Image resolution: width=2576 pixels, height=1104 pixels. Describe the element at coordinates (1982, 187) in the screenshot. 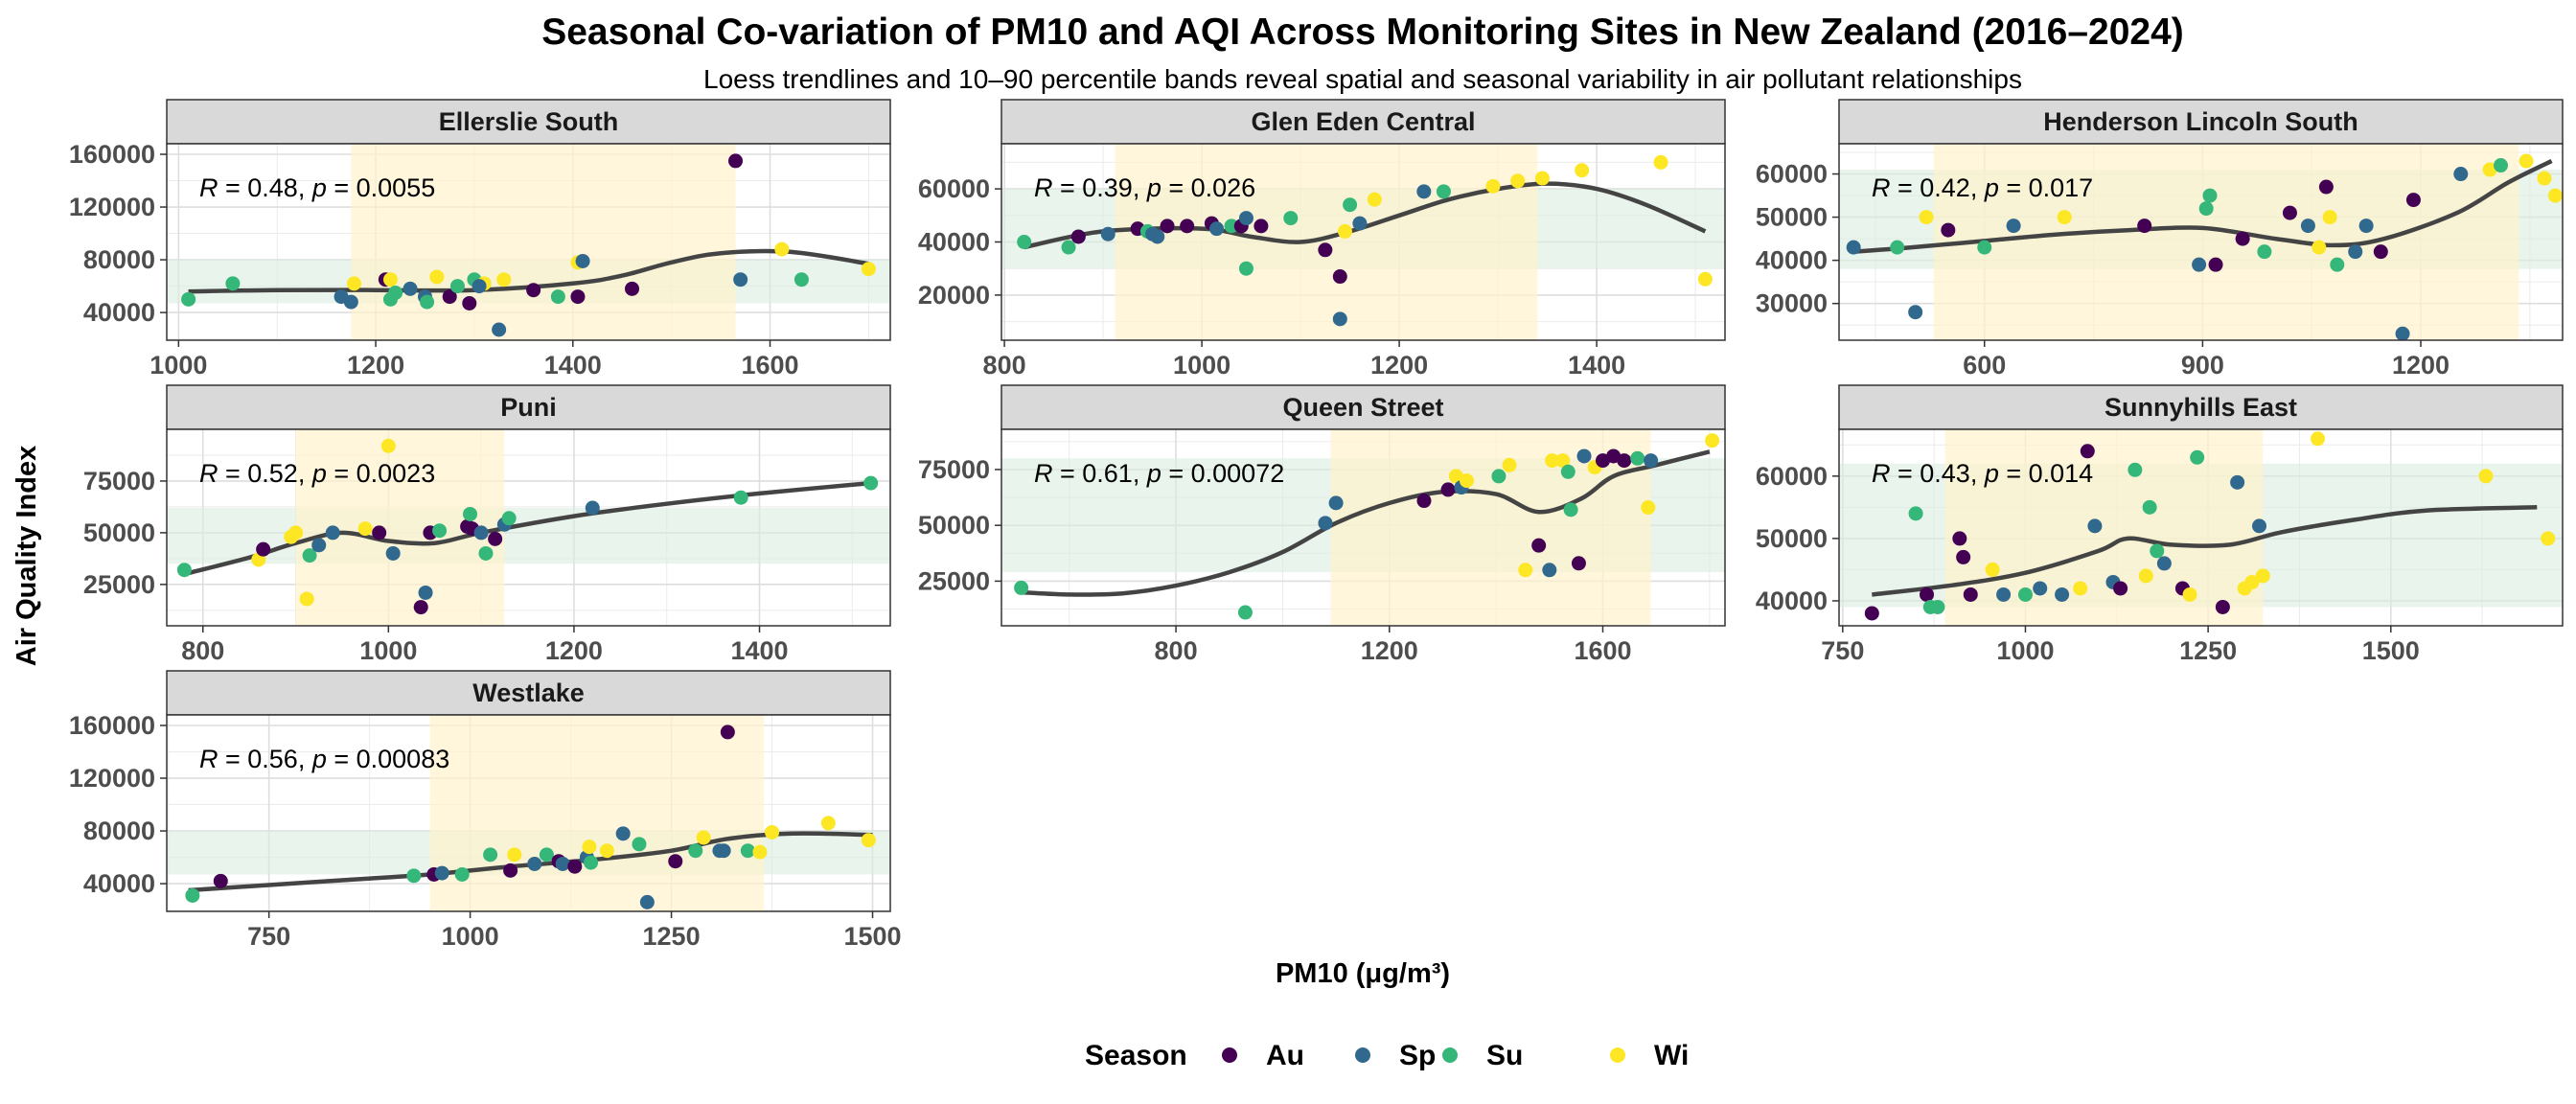

I see `correlation-annotation: R = 0.42, p = 0.017` at that location.